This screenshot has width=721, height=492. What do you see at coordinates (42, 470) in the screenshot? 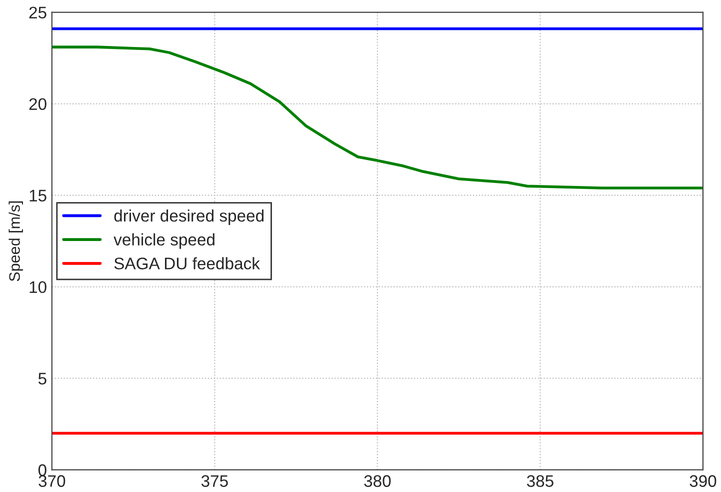
I see `y-tick-label: 0` at bounding box center [42, 470].